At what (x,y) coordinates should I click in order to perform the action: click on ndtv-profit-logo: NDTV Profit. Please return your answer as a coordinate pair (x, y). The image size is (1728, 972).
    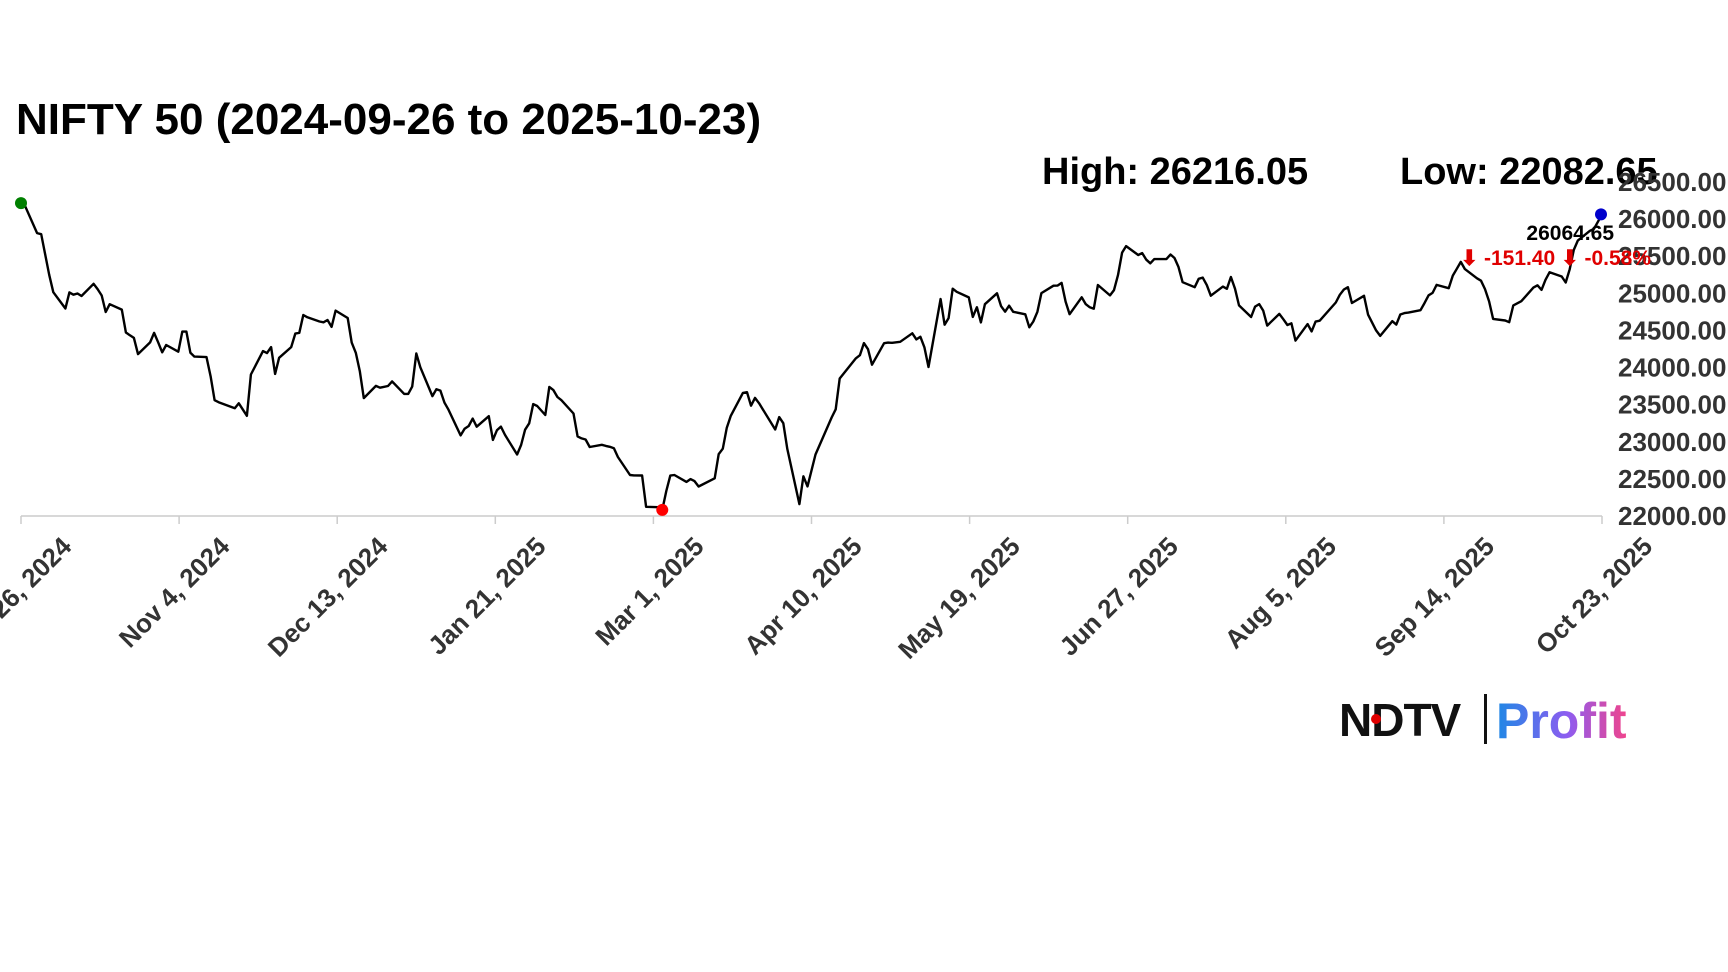
    Looking at the image, I should click on (1483, 721).